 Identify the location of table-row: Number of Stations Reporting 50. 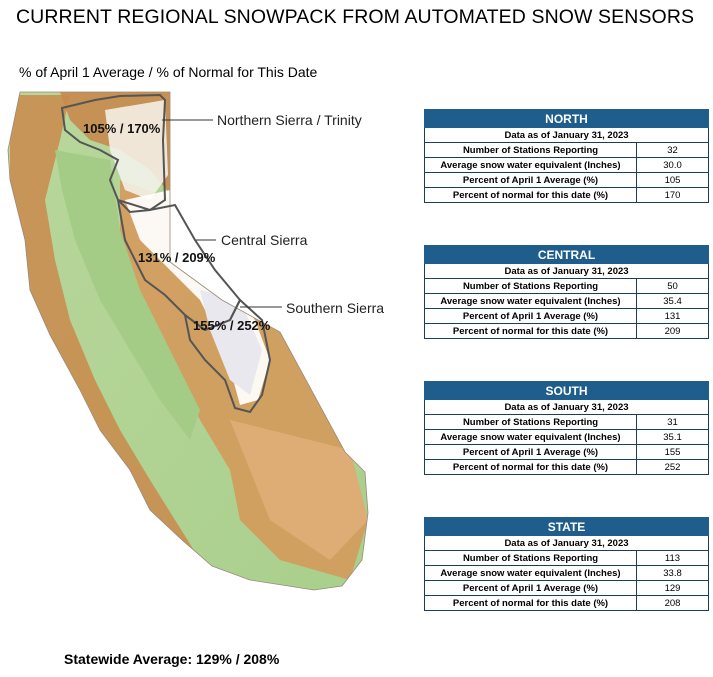
(567, 286).